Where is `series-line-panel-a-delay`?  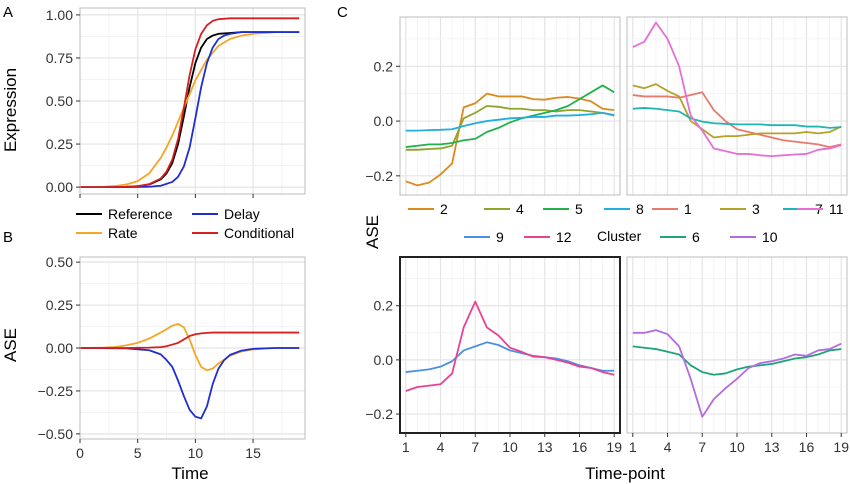 series-line-panel-a-delay is located at coordinates (190, 110).